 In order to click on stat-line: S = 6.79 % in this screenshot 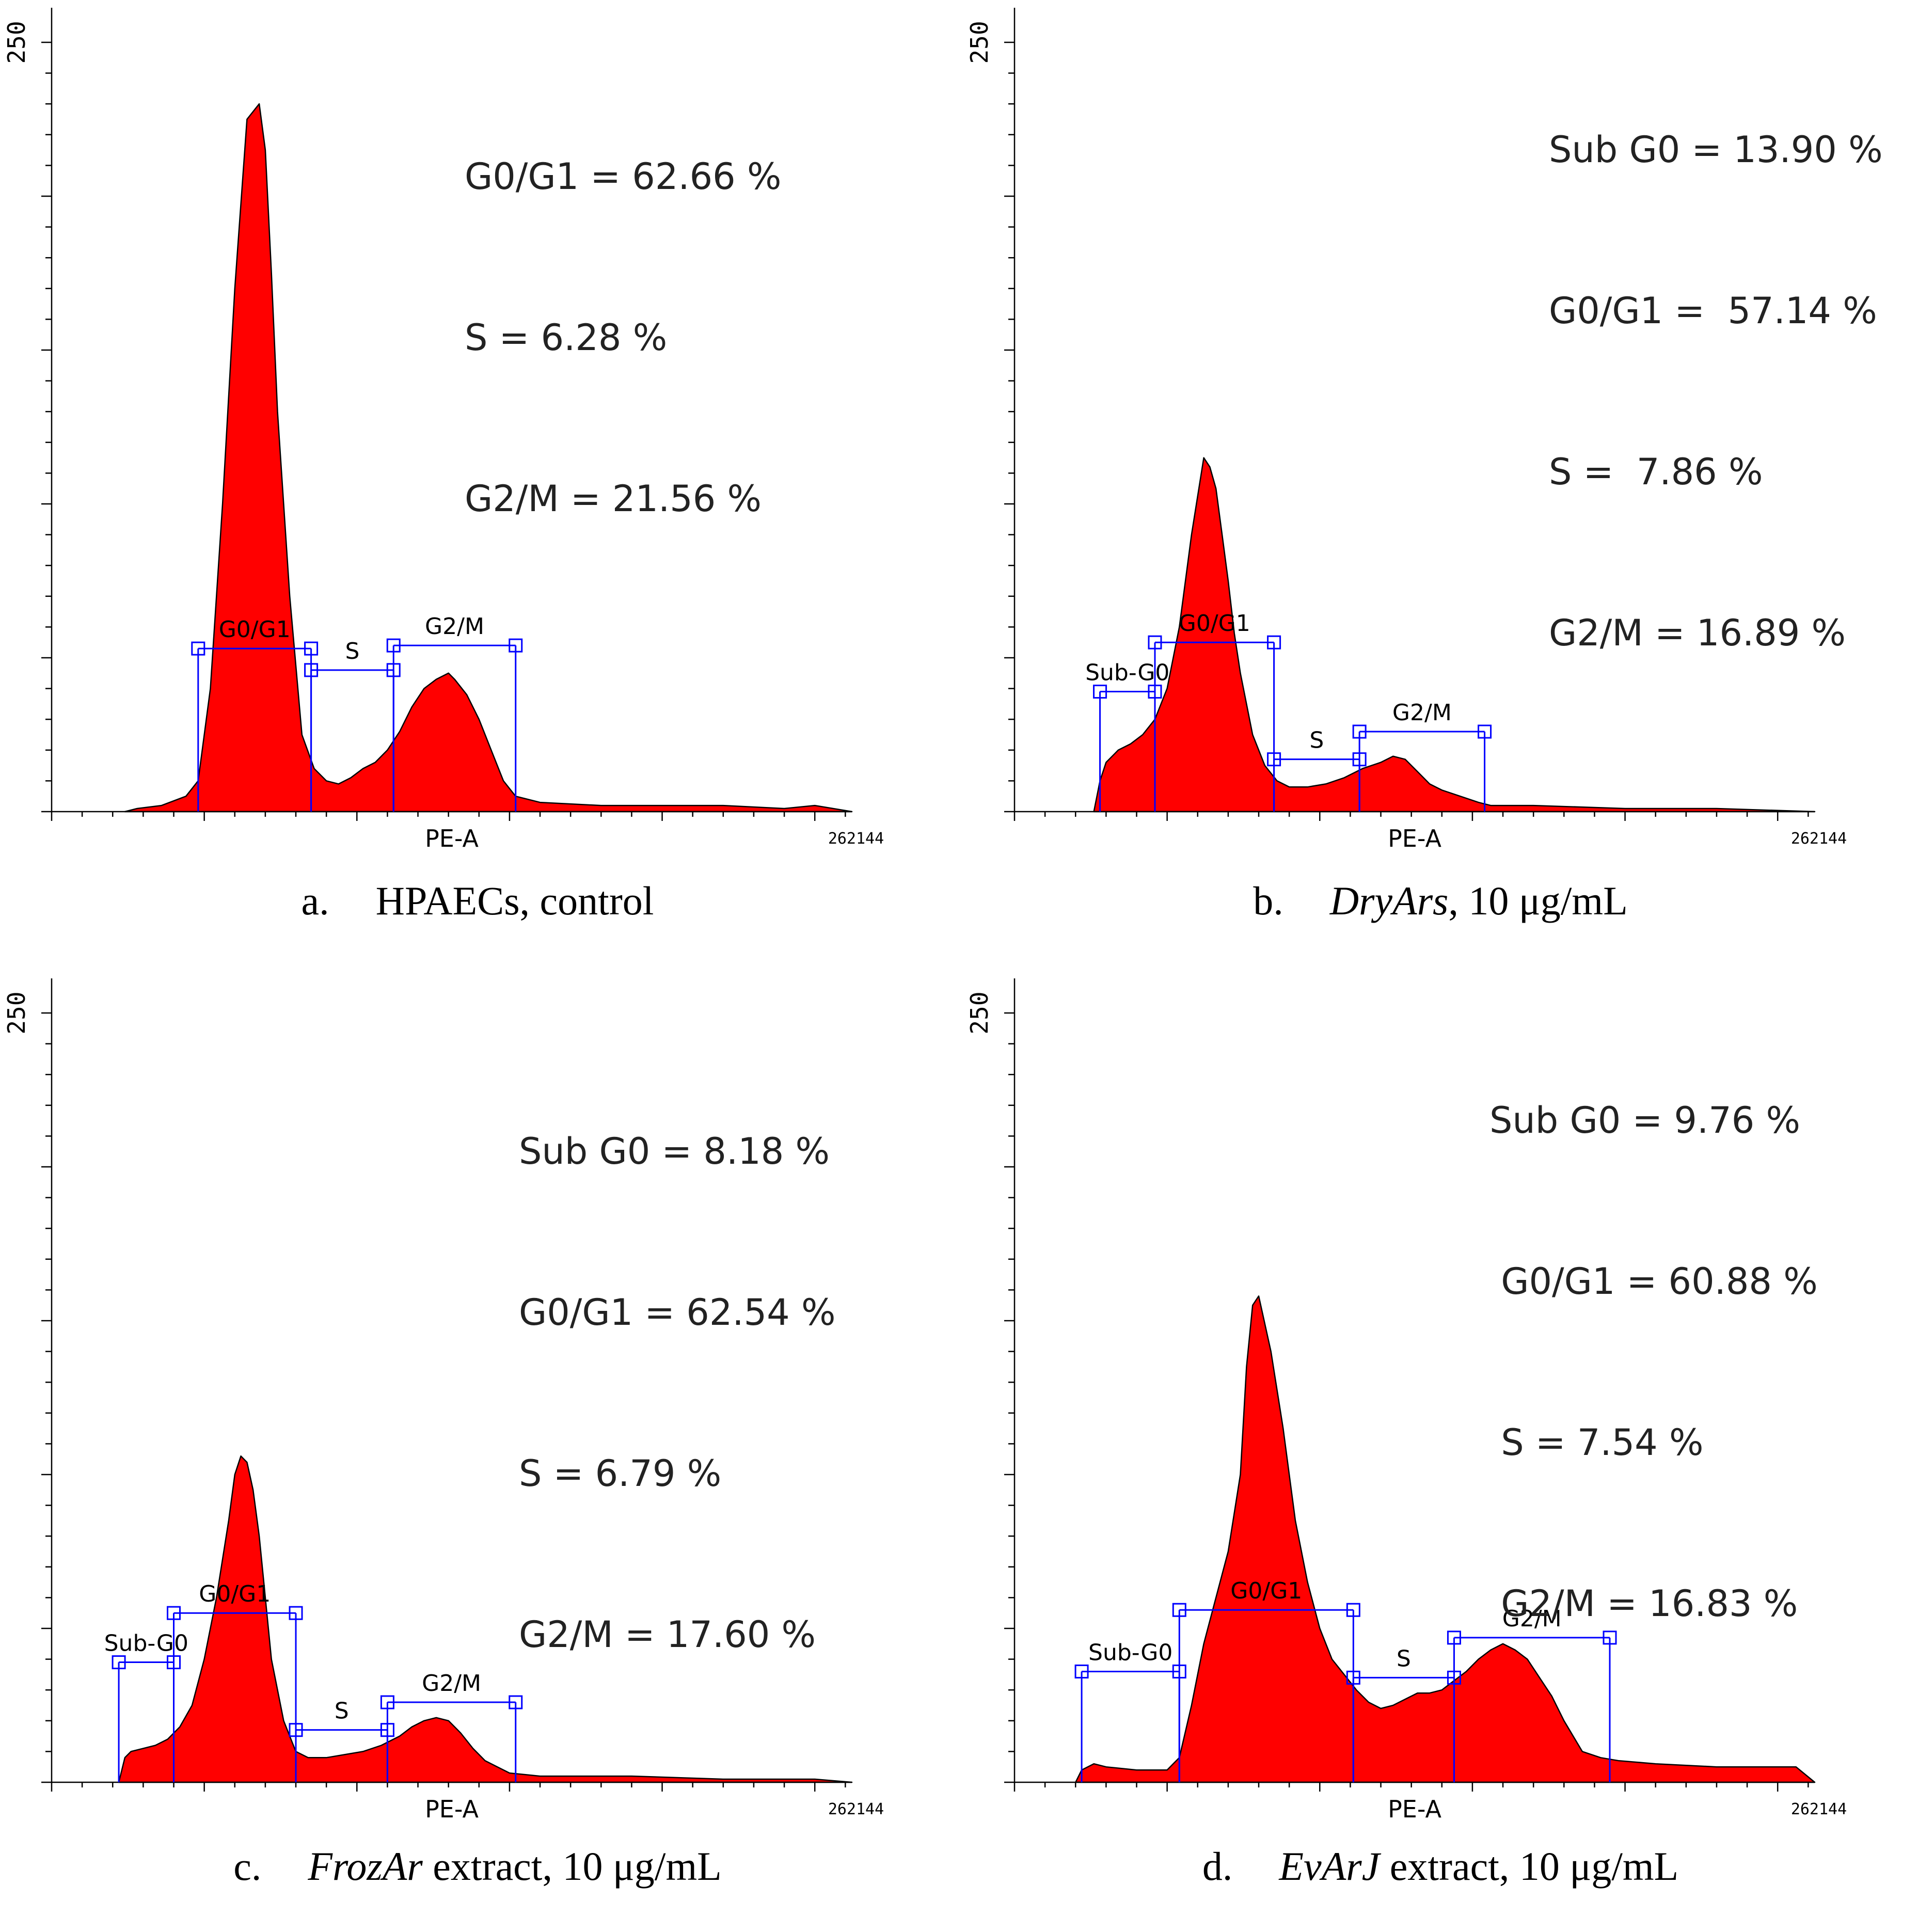, I will do `click(621, 1473)`.